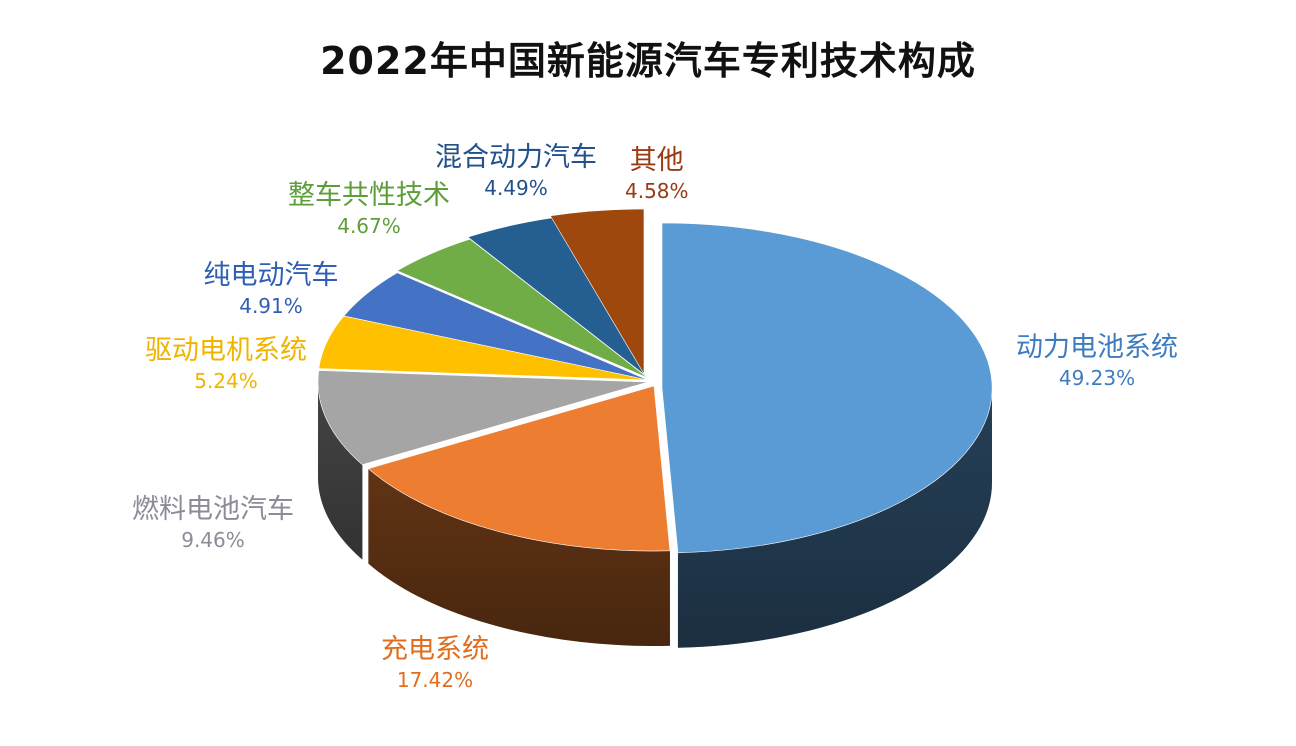 The image size is (1296, 746). Describe the element at coordinates (226, 381) in the screenshot. I see `slice-label-value: 5.24%` at that location.